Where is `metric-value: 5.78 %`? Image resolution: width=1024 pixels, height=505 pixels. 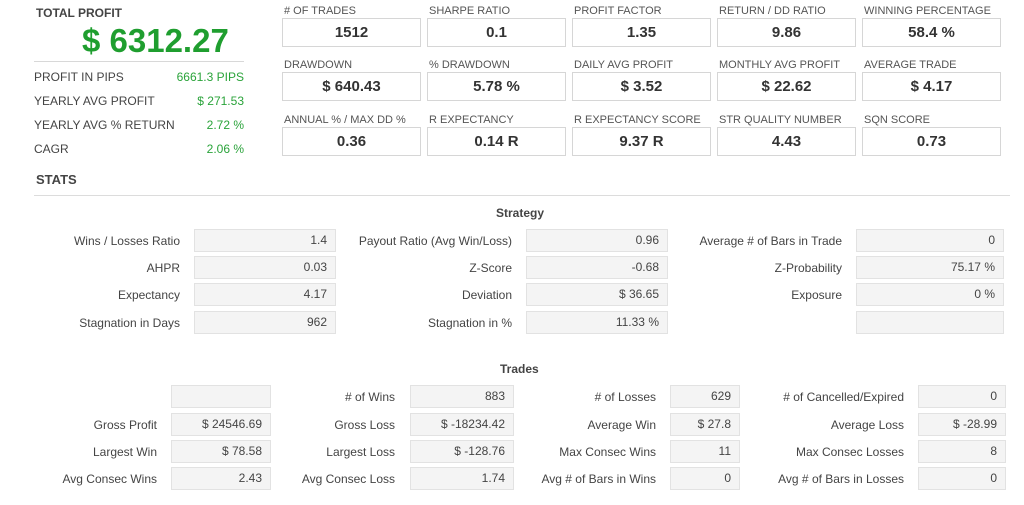 metric-value: 5.78 % is located at coordinates (496, 86).